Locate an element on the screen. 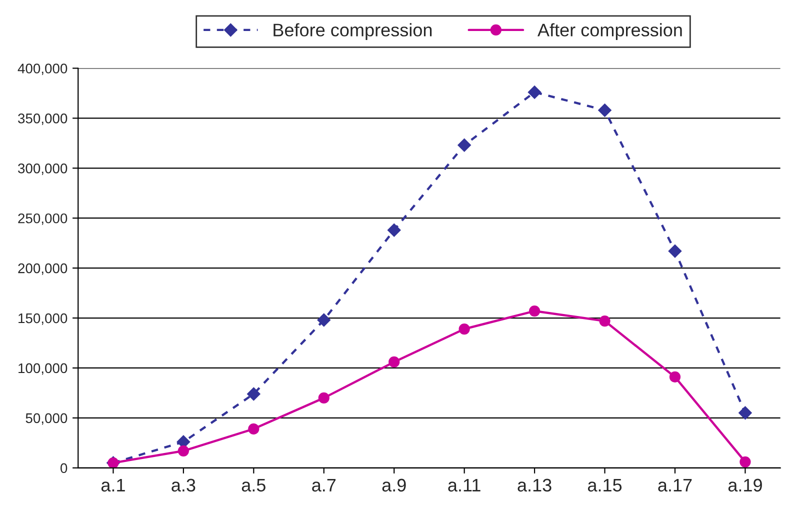  x-tick-label: a.7 is located at coordinates (324, 485).